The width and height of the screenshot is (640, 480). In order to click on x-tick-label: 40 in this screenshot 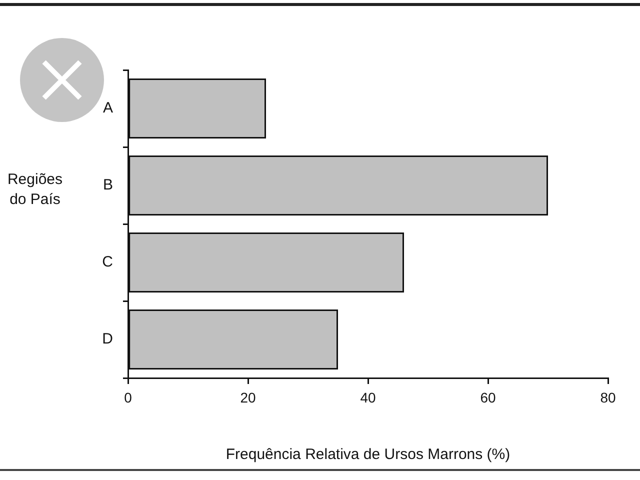, I will do `click(368, 397)`.